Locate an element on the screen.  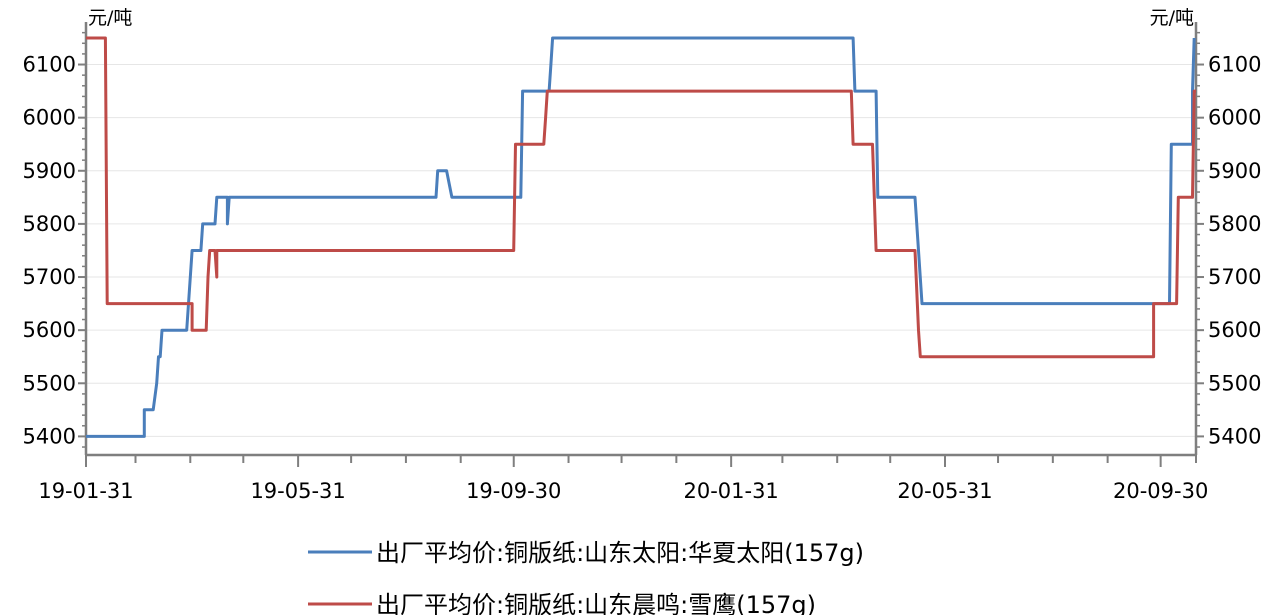
y-tick-label-right: 5400 is located at coordinates (1234, 436).